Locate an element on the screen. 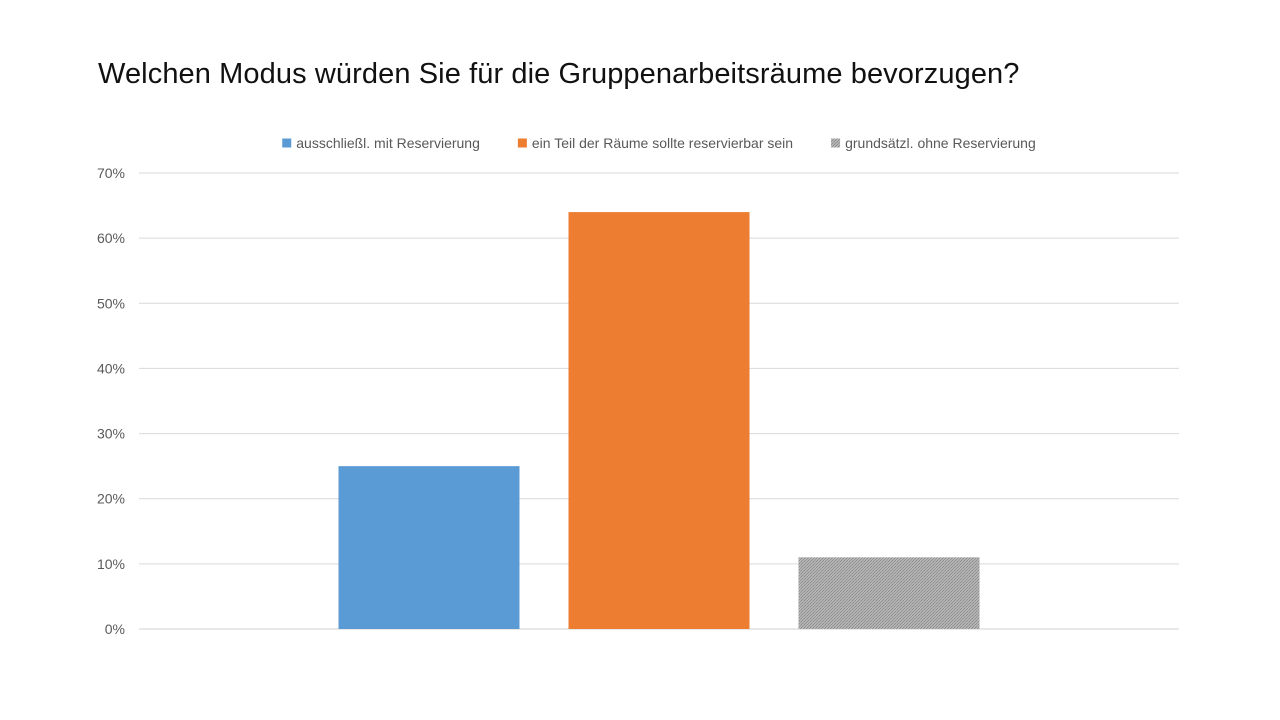  y-tick-label: 10% is located at coordinates (111, 564).